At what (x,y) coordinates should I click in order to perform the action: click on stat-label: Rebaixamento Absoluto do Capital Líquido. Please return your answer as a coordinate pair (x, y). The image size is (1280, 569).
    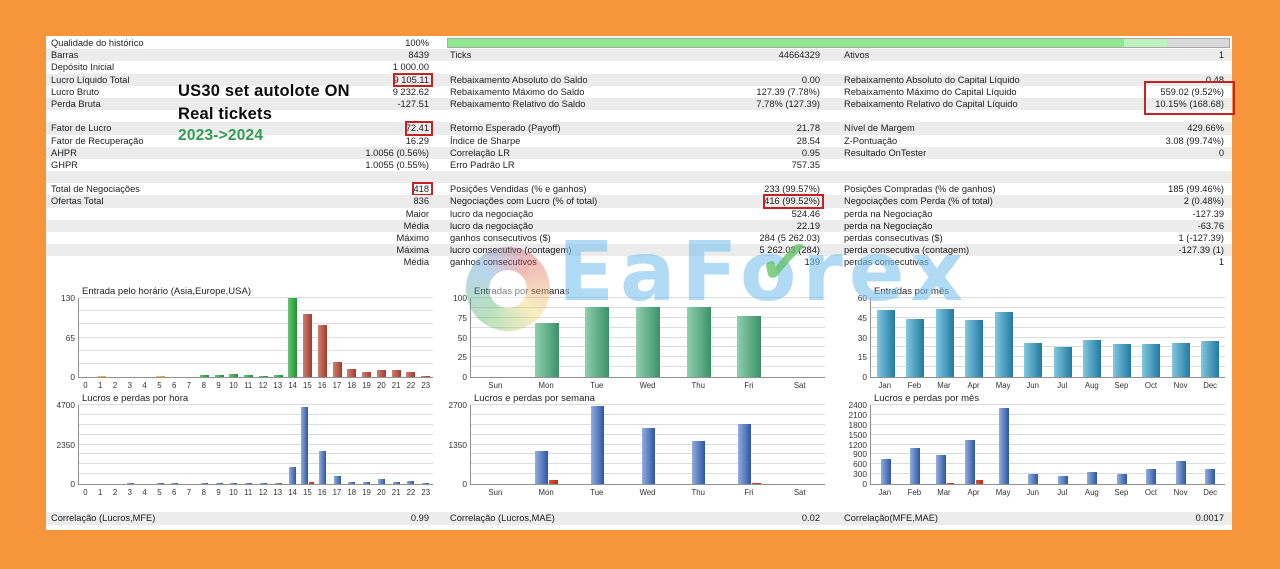
    Looking at the image, I should click on (932, 79).